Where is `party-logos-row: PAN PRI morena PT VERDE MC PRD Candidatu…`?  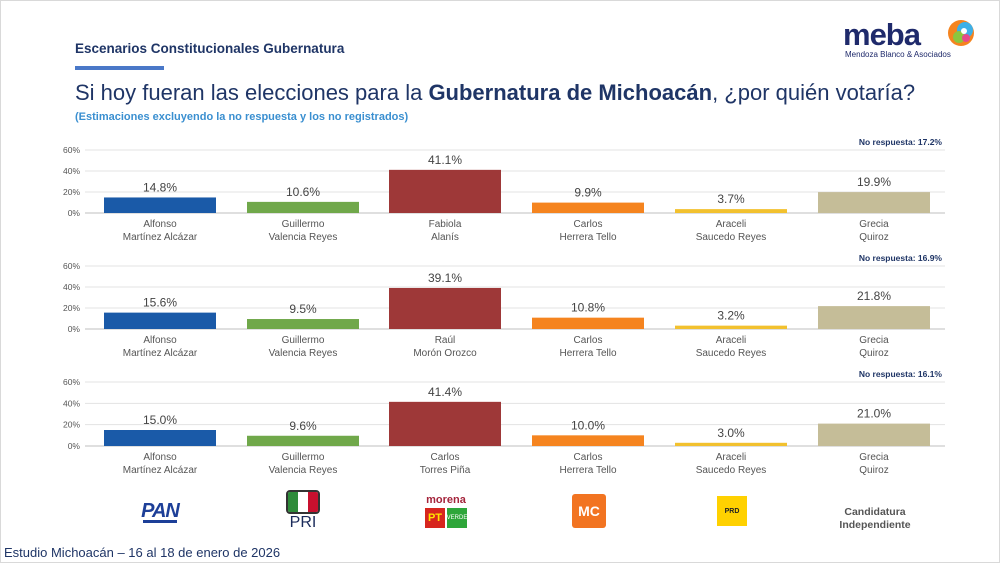
party-logos-row: PAN PRI morena PT VERDE MC PRD Candidatu… is located at coordinates (500, 512).